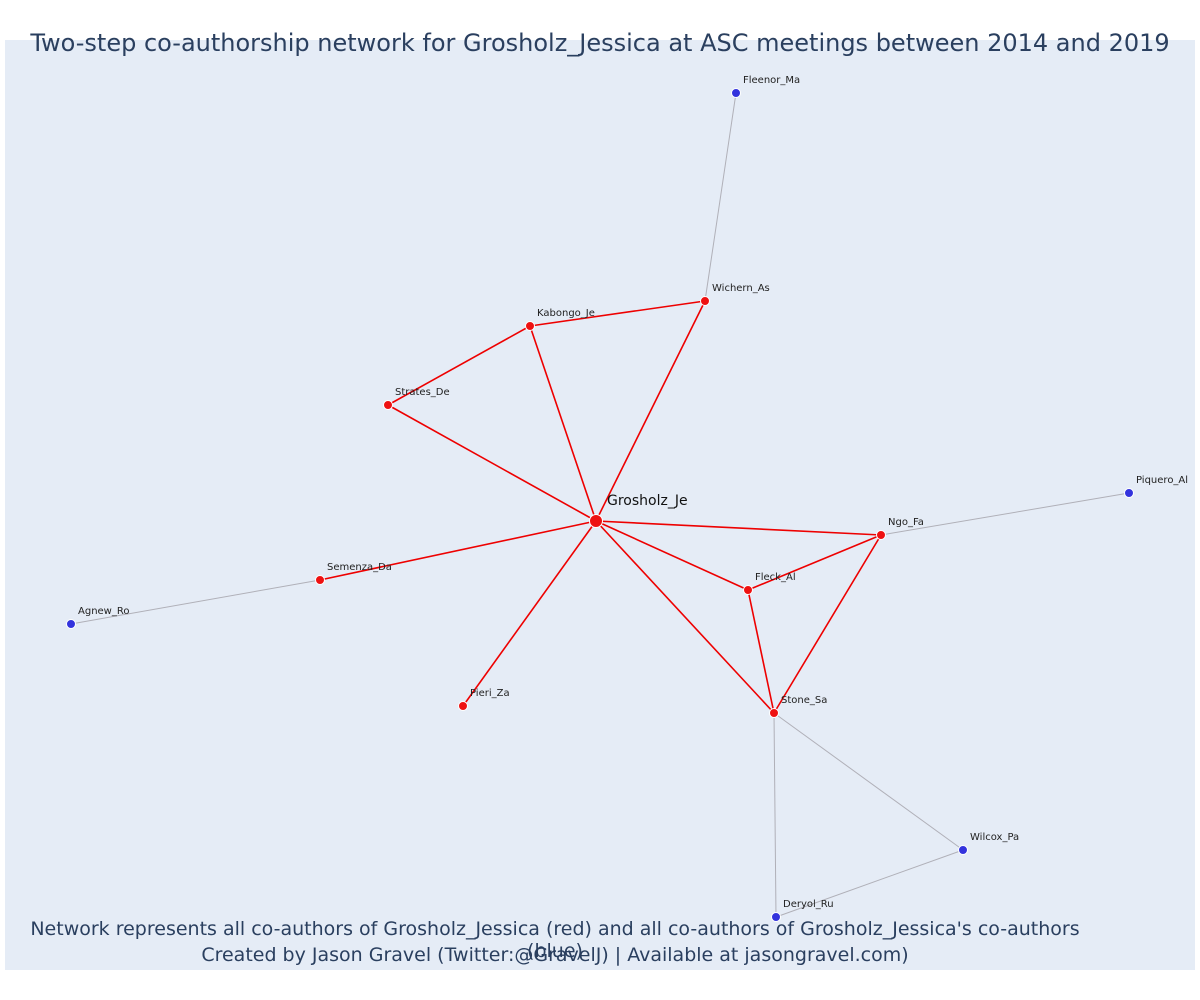  Describe the element at coordinates (868, 781) in the screenshot. I see `edge-Stone_Sa-Wilcox_Pa` at that location.